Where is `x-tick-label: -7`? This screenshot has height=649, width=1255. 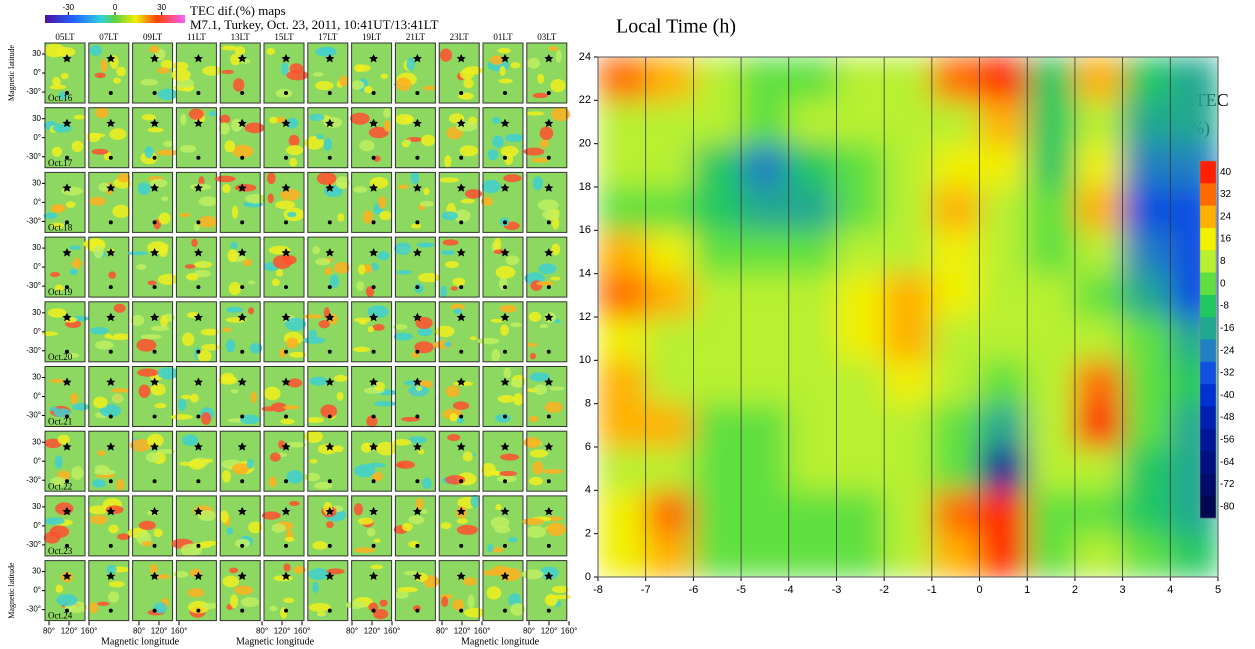
x-tick-label: -7 is located at coordinates (646, 590).